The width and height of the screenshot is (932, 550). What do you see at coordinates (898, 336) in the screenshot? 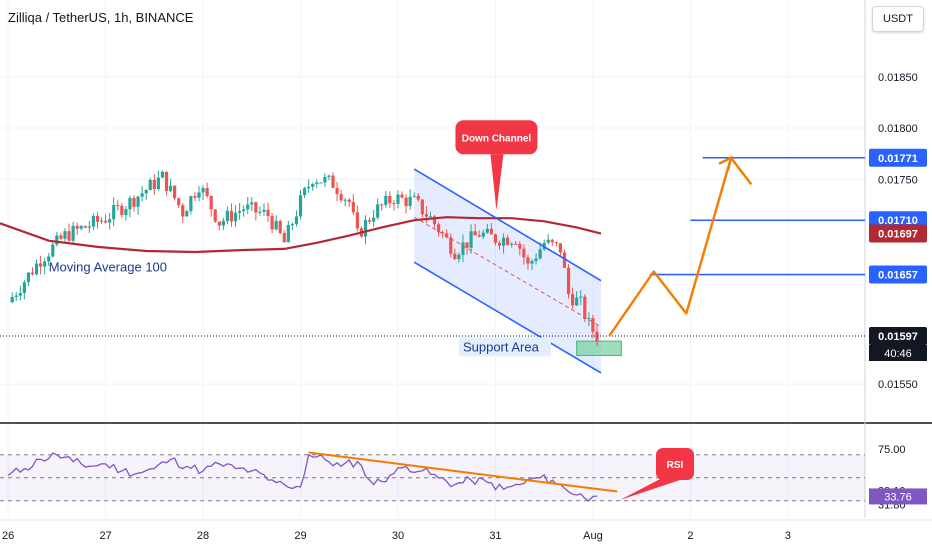
I see `price-badge` at bounding box center [898, 336].